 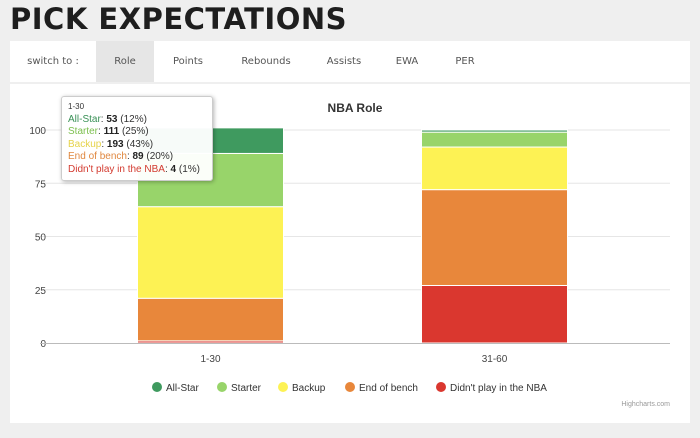 I want to click on legend-item: All-Star, so click(x=182, y=388).